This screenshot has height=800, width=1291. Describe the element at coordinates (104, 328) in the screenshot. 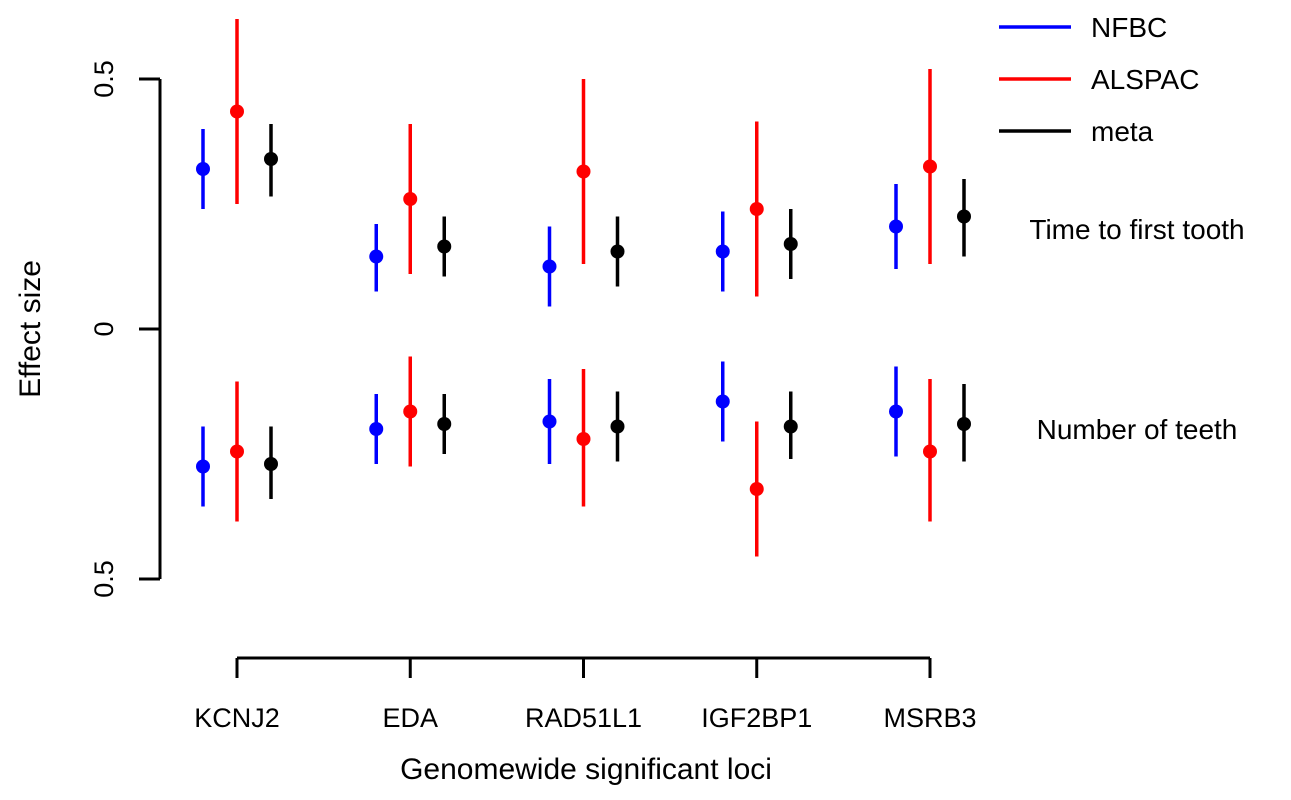

I see `y-tick-label: 0` at that location.